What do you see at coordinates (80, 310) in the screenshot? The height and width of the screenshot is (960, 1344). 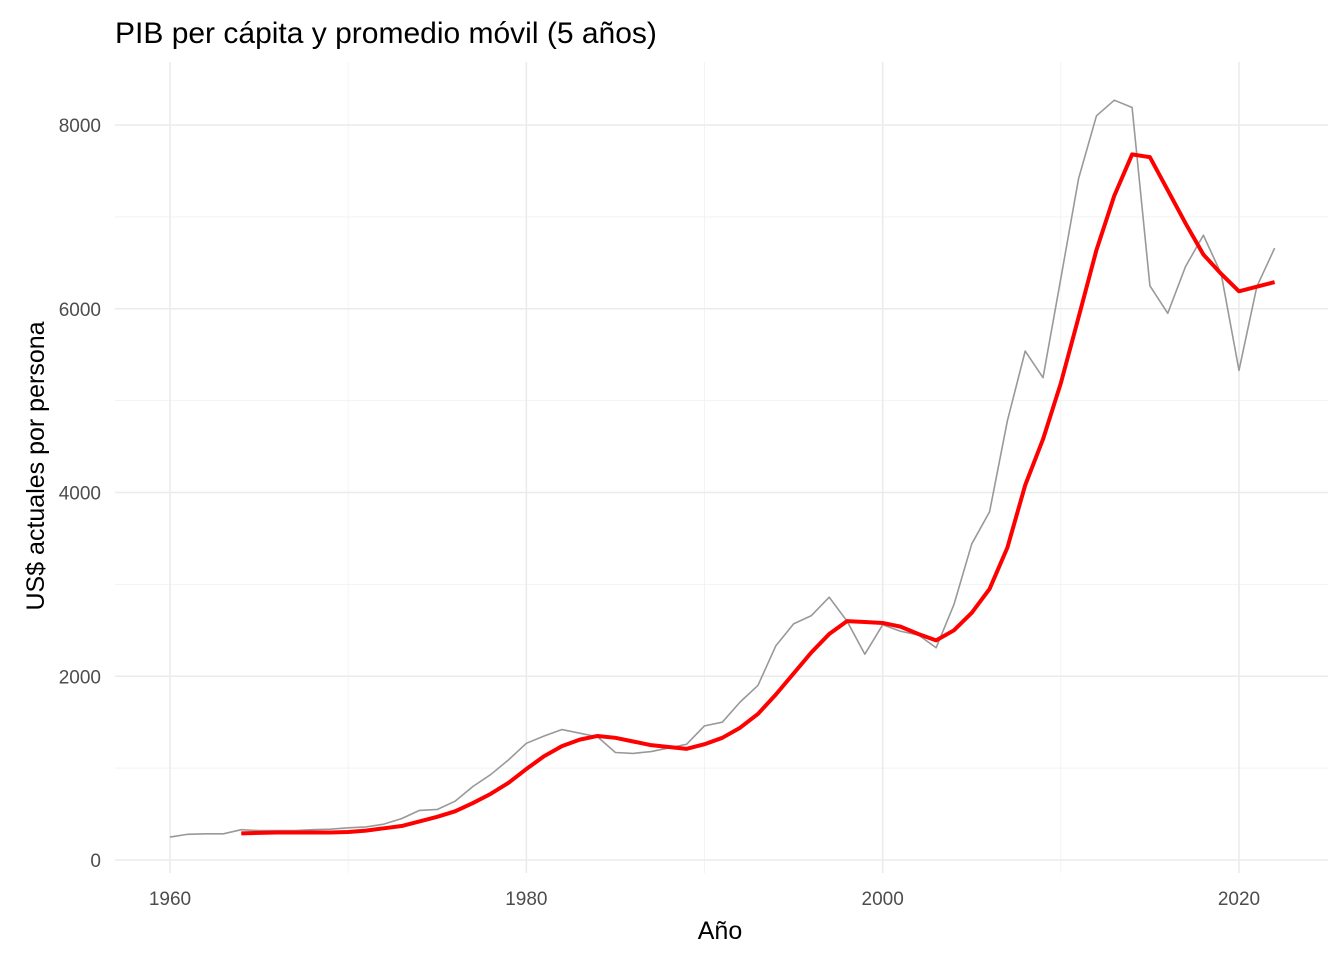 I see `y-tick-label: 6000` at bounding box center [80, 310].